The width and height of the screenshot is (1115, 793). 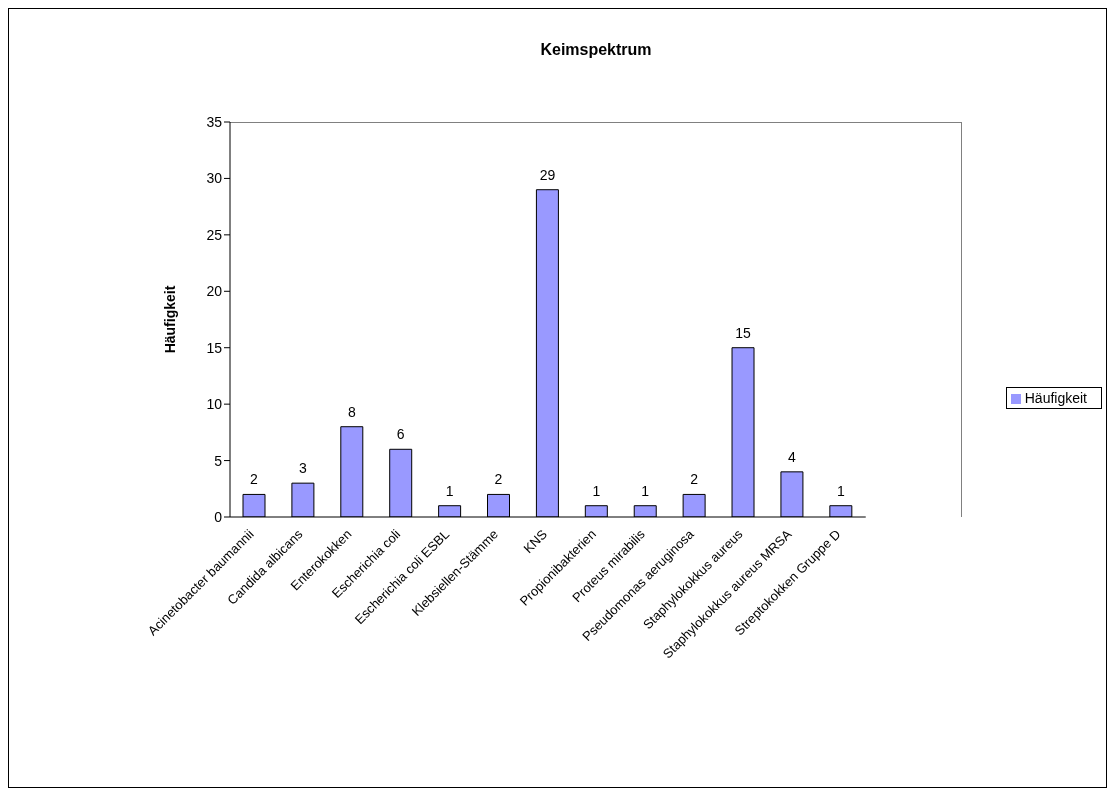 What do you see at coordinates (214, 234) in the screenshot?
I see `y-tick-label: 25` at bounding box center [214, 234].